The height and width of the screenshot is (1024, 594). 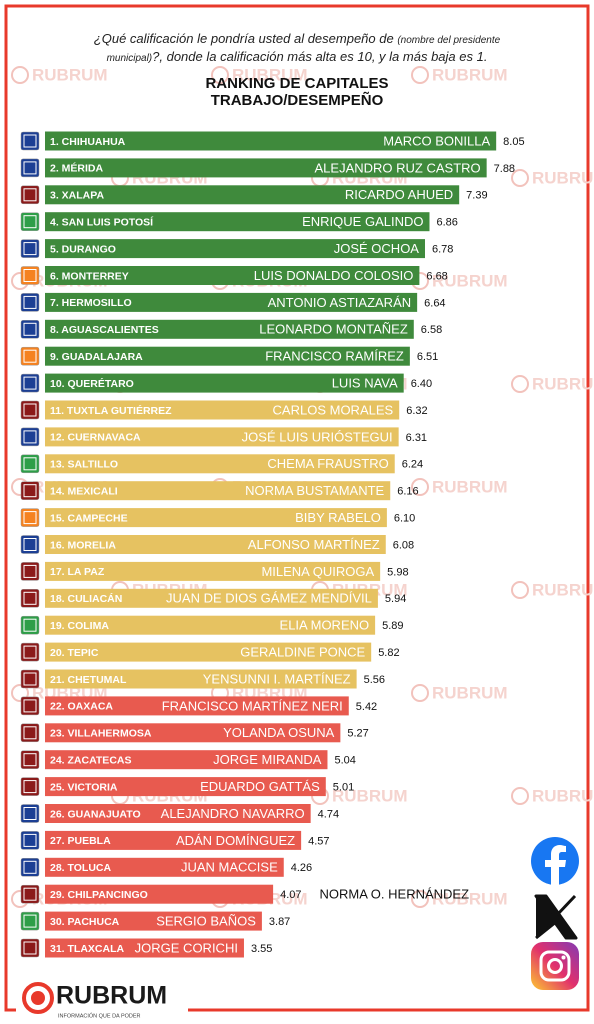 I want to click on rank-label: 18. CULIACÁN, so click(x=86, y=598).